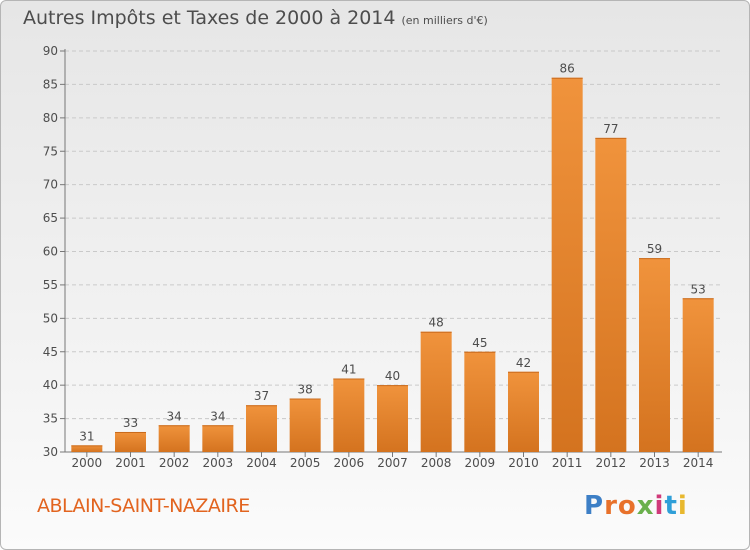  What do you see at coordinates (594, 506) in the screenshot?
I see `logo-letter: P` at bounding box center [594, 506].